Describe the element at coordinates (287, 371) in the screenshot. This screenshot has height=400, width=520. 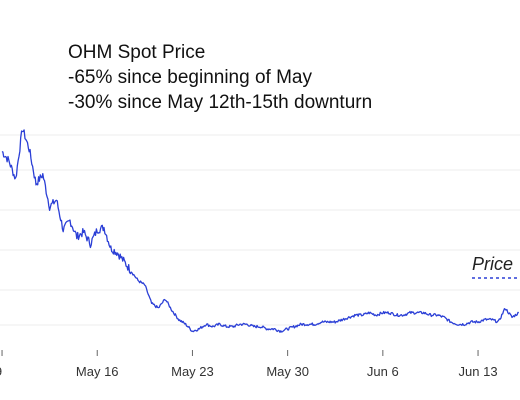
I see `x-tick-label-3: May 30` at that location.